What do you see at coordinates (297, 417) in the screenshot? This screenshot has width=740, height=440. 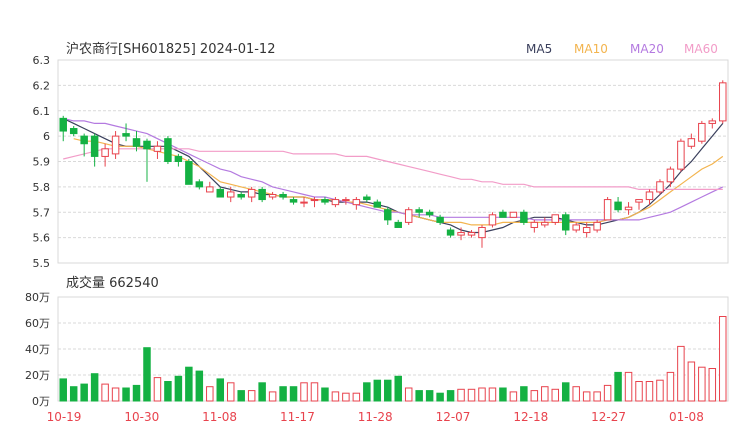 I see `x-tick-label: 11-17` at bounding box center [297, 417].